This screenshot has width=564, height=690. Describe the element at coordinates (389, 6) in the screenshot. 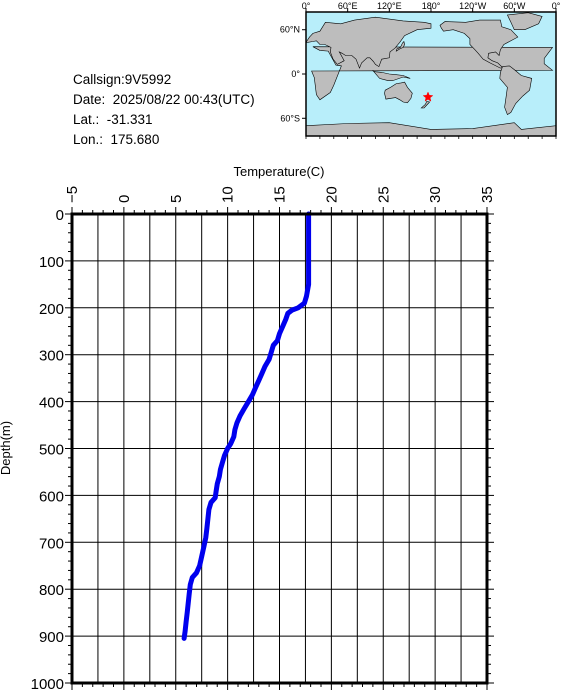

I see `map-lon-label: 120°E` at that location.